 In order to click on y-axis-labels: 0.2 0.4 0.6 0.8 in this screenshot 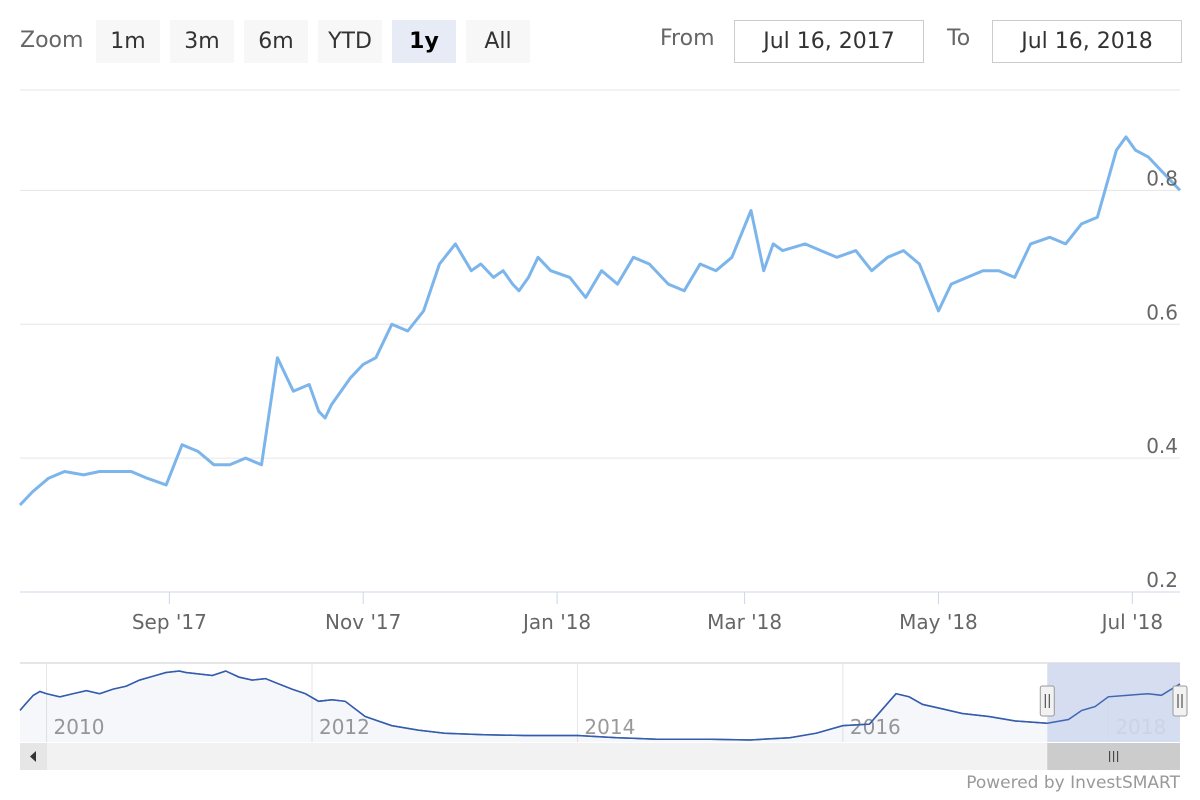, I will do `click(1162, 379)`.